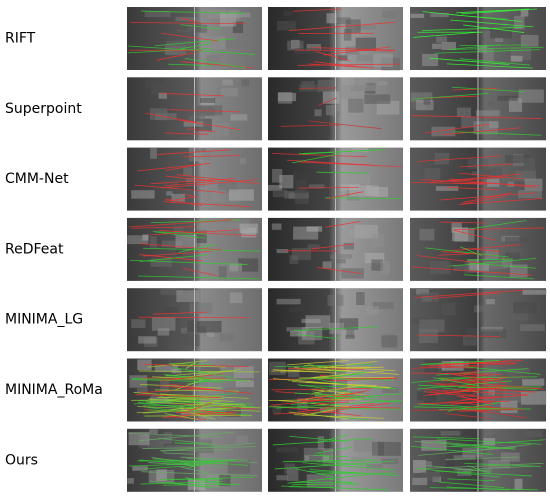 The image size is (550, 502). Describe the element at coordinates (20, 39) in the screenshot. I see `row-label: RIFT` at that location.